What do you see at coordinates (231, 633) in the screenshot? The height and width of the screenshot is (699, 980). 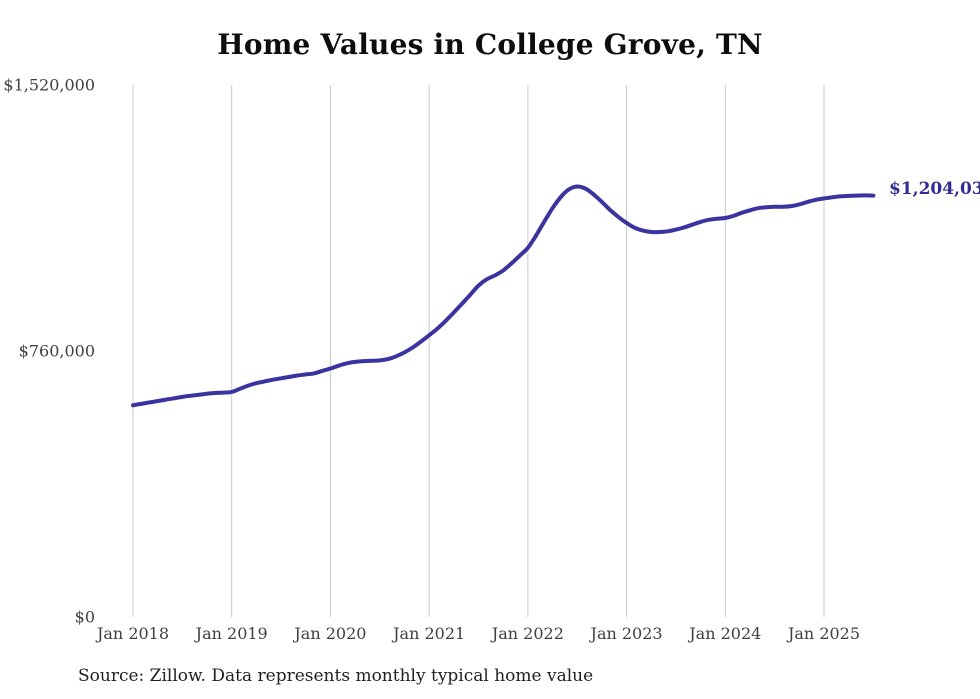 I see `x-tick-label: Jan 2019` at bounding box center [231, 633].